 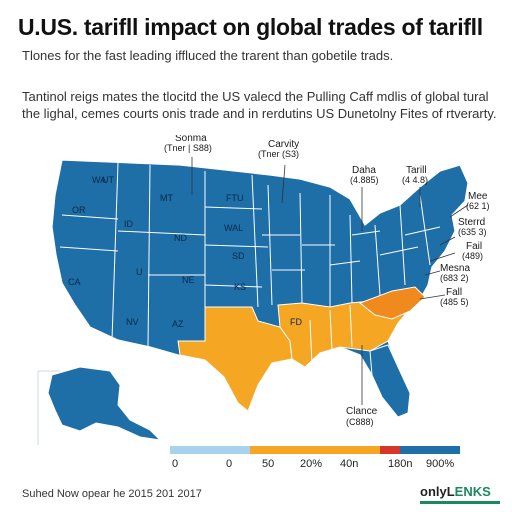 What do you see at coordinates (139, 272) in the screenshot?
I see `state-label: U` at bounding box center [139, 272].